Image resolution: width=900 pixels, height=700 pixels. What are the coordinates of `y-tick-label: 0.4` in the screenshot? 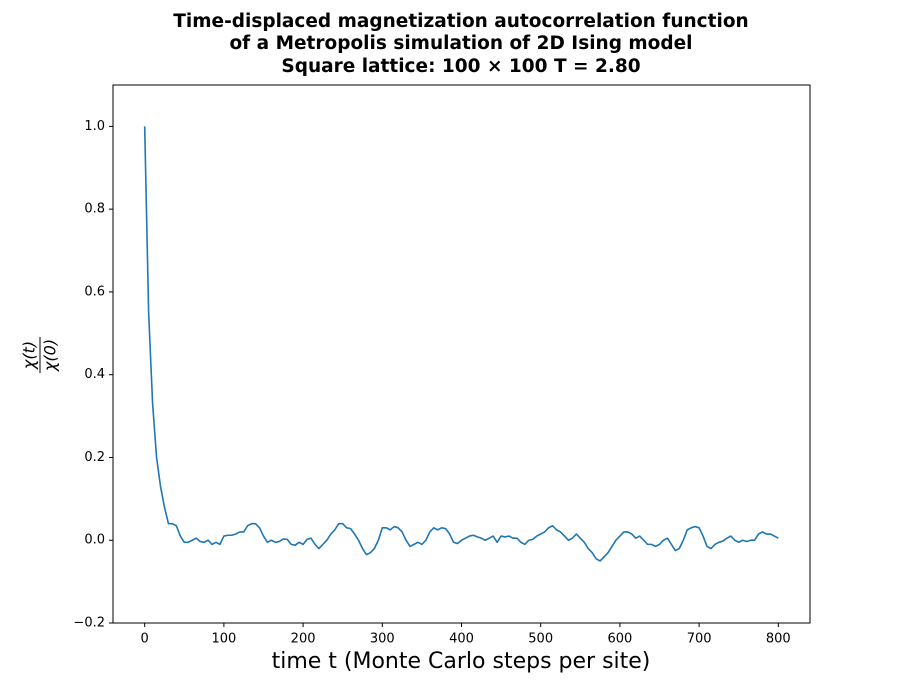 It's located at (94, 374).